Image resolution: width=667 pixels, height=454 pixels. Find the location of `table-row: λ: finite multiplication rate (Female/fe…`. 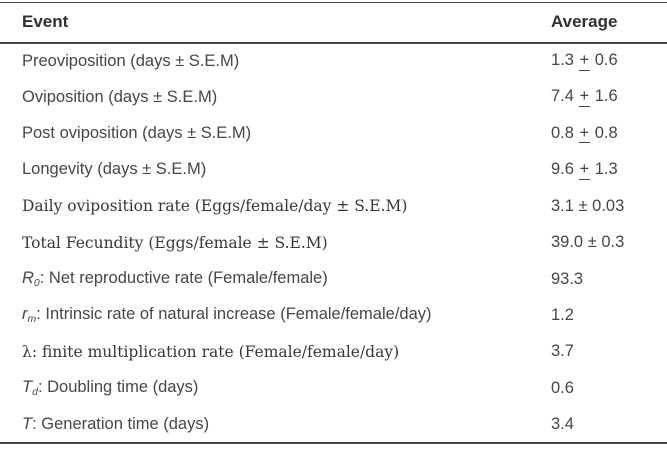

table-row: λ: finite multiplication rate (Female/fe… is located at coordinates (333, 352).